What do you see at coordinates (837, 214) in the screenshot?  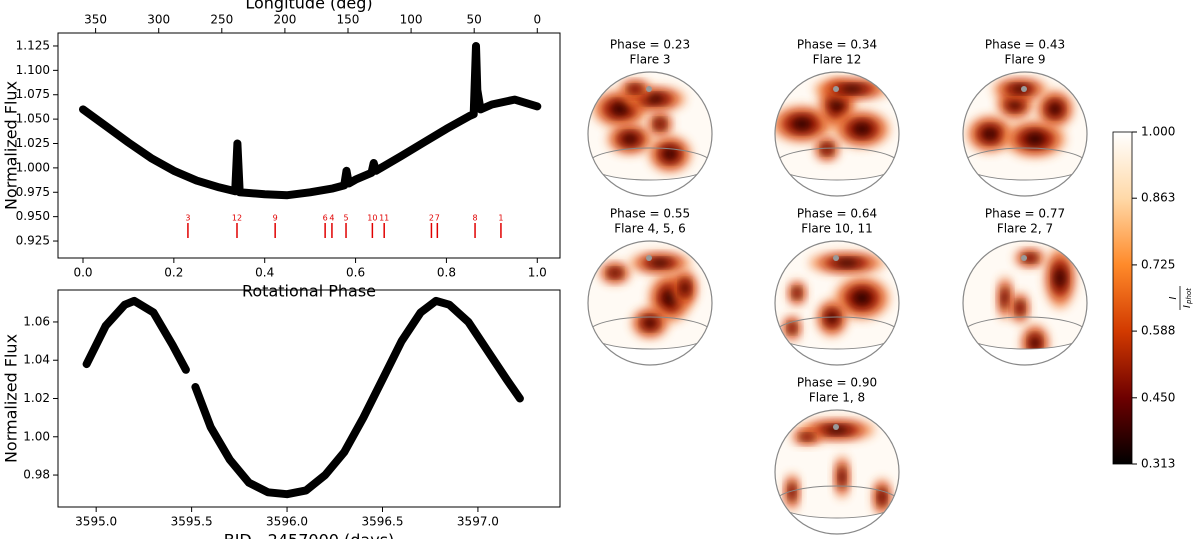 I see `map-title: Phase = 0.64` at bounding box center [837, 214].